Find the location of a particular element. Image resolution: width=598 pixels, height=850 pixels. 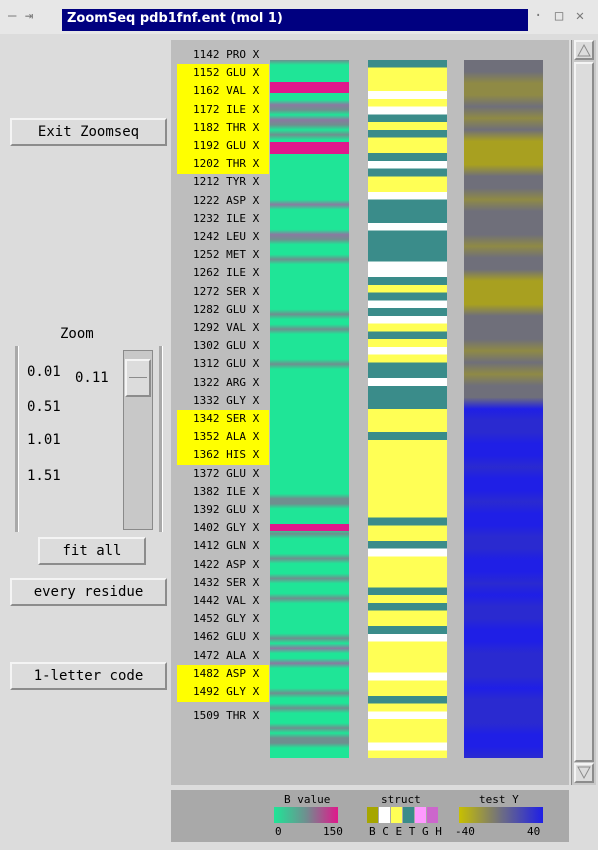

zoom-slider-track is located at coordinates (138, 440).